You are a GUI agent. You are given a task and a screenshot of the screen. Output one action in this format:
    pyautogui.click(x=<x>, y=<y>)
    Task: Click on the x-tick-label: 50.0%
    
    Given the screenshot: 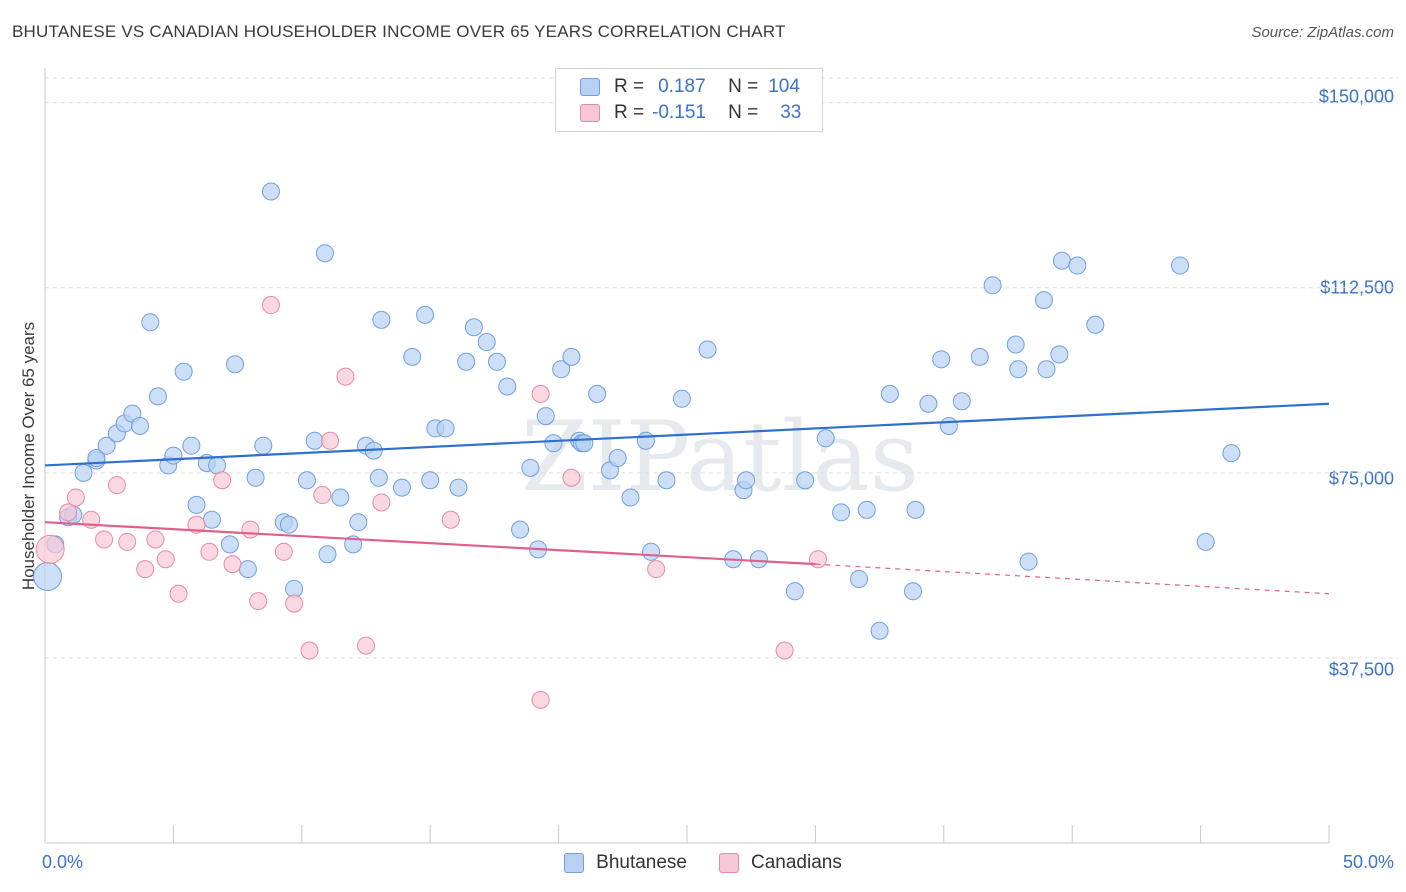 What is the action you would take?
    pyautogui.click(x=1368, y=862)
    